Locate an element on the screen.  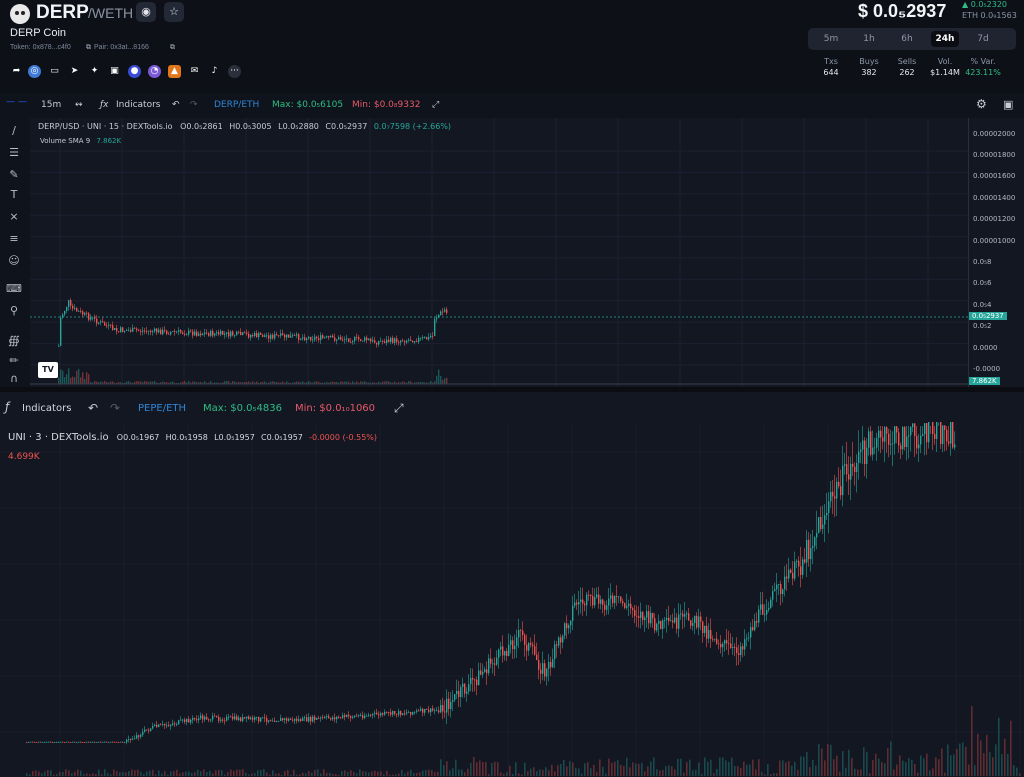
fib-icon: ≡ is located at coordinates (14, 238).